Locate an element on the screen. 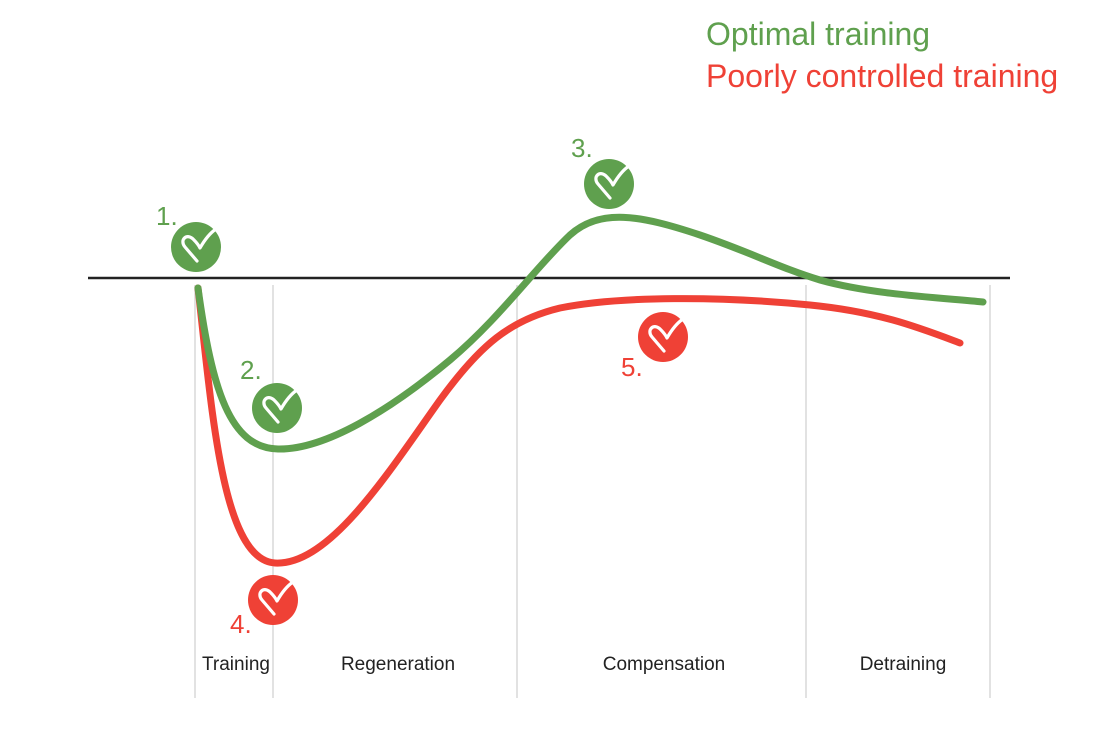 Image resolution: width=1100 pixels, height=741 pixels. marker-label: 5. is located at coordinates (632, 367).